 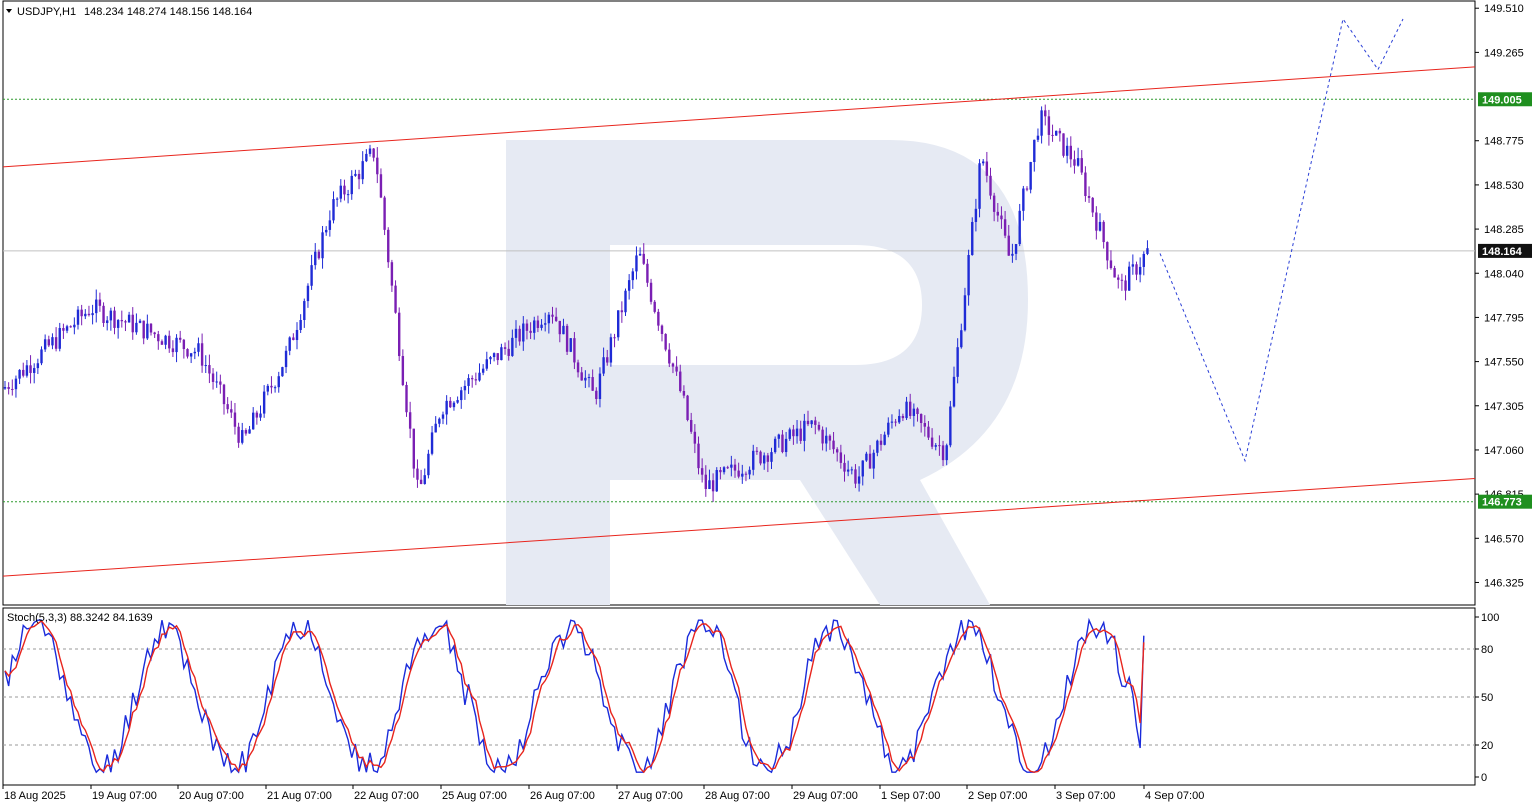 What do you see at coordinates (1484, 778) in the screenshot?
I see `stoch-tick-label: 0` at bounding box center [1484, 778].